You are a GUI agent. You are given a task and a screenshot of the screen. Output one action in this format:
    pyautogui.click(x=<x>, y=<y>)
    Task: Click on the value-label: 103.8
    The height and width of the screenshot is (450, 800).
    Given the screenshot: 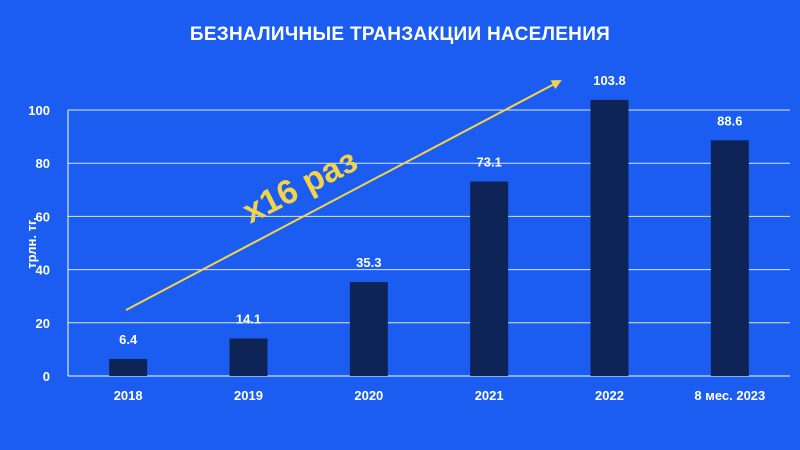 What is the action you would take?
    pyautogui.click(x=609, y=80)
    